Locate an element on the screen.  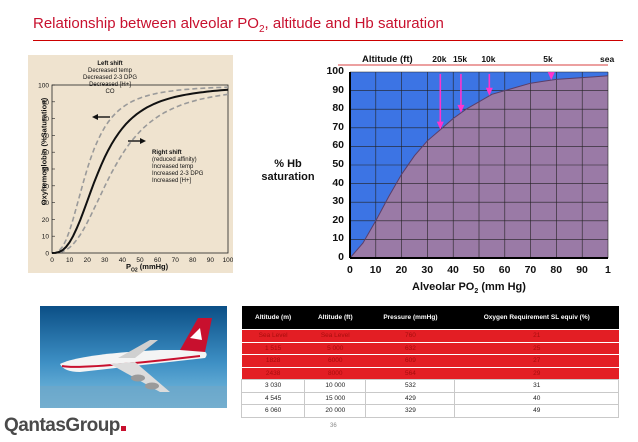
left-shift-line: Decreased temp is located at coordinates (110, 71).